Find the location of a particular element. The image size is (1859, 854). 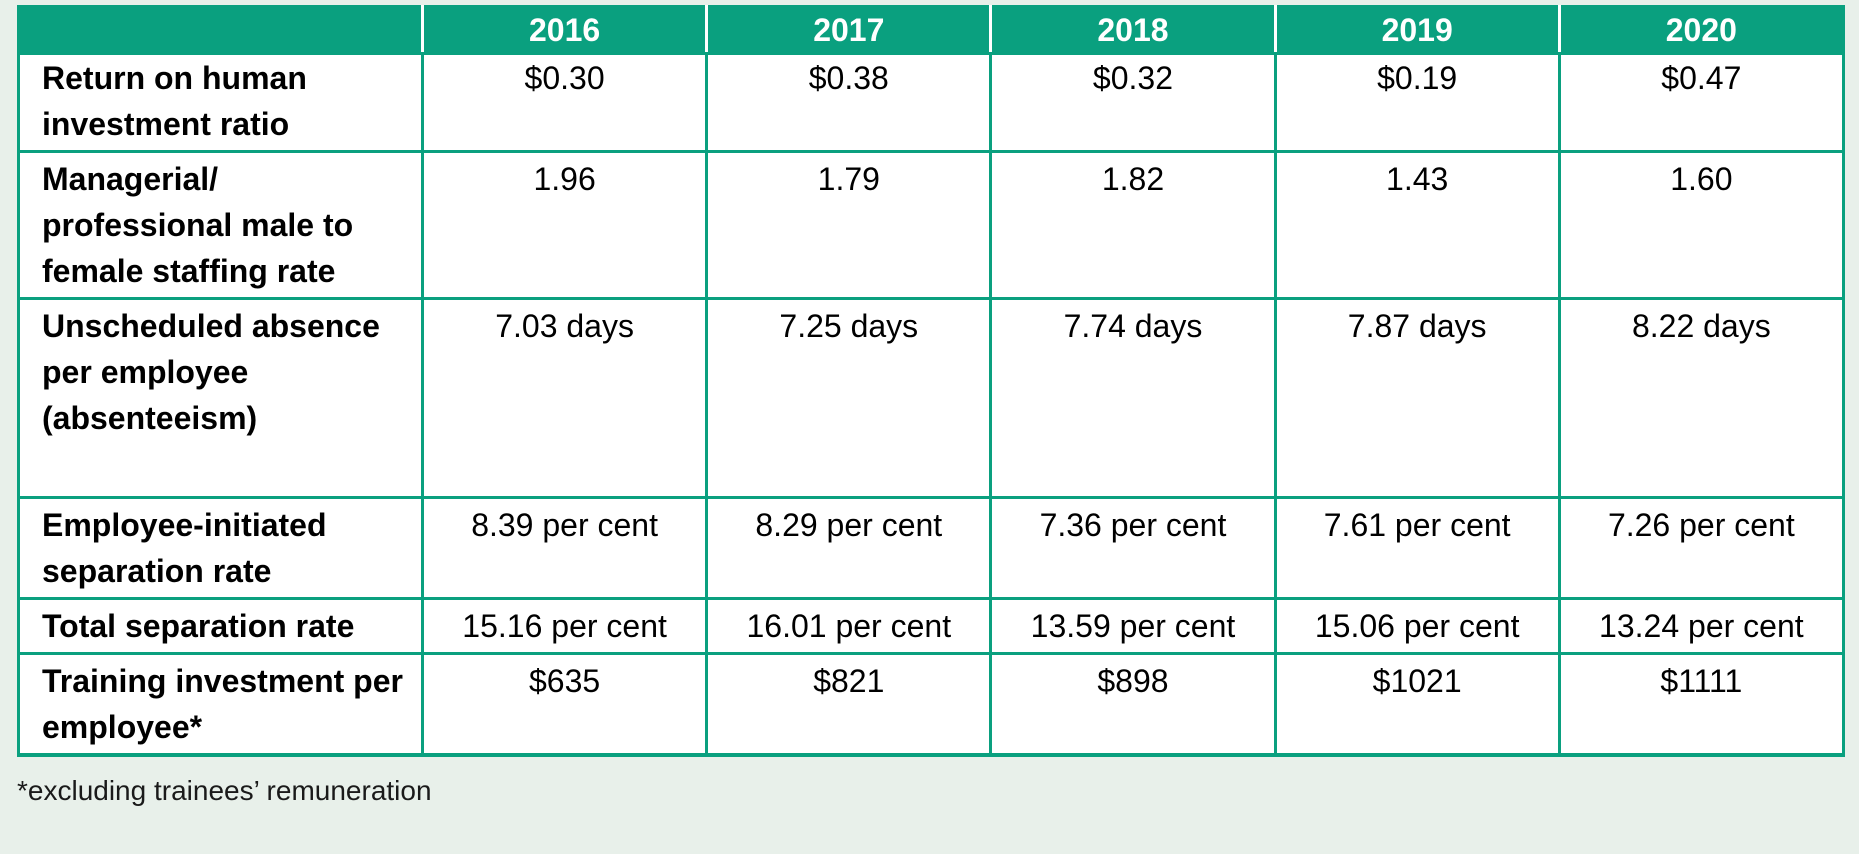

table-cell: 8.29 per cent is located at coordinates (849, 548).